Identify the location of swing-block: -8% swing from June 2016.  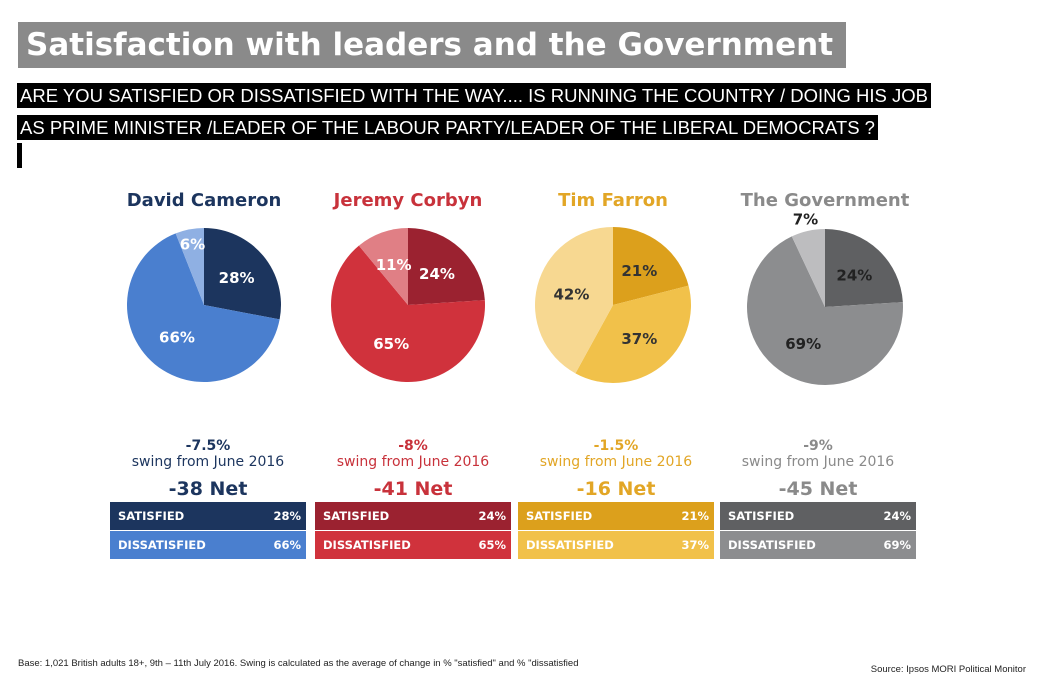
(413, 454).